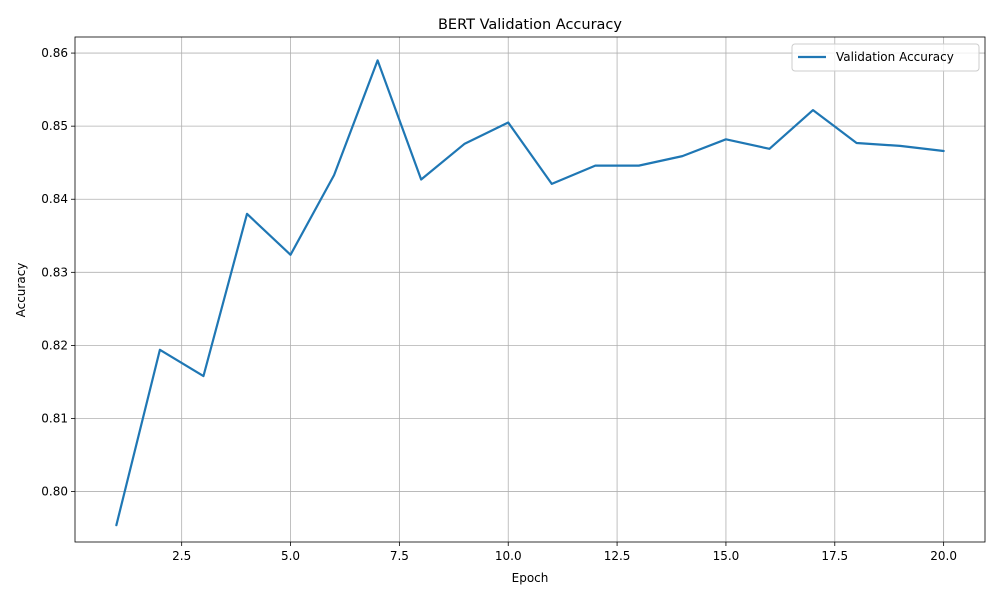 This screenshot has width=1000, height=600. Describe the element at coordinates (508, 556) in the screenshot. I see `x-tick-label: 10.0` at that location.